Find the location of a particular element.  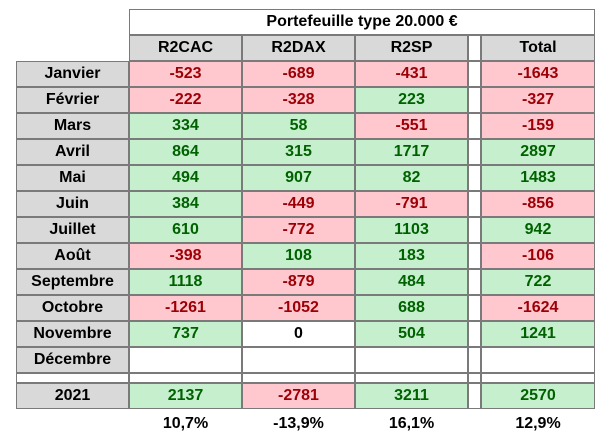

table-cell: -879 is located at coordinates (298, 282).